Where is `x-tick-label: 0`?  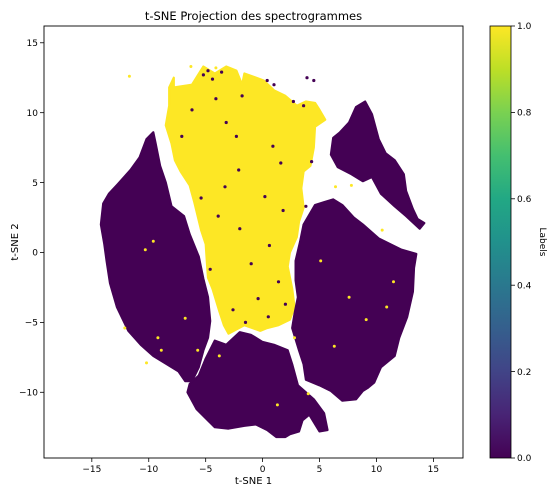
x-tick-label: 0 is located at coordinates (263, 470).